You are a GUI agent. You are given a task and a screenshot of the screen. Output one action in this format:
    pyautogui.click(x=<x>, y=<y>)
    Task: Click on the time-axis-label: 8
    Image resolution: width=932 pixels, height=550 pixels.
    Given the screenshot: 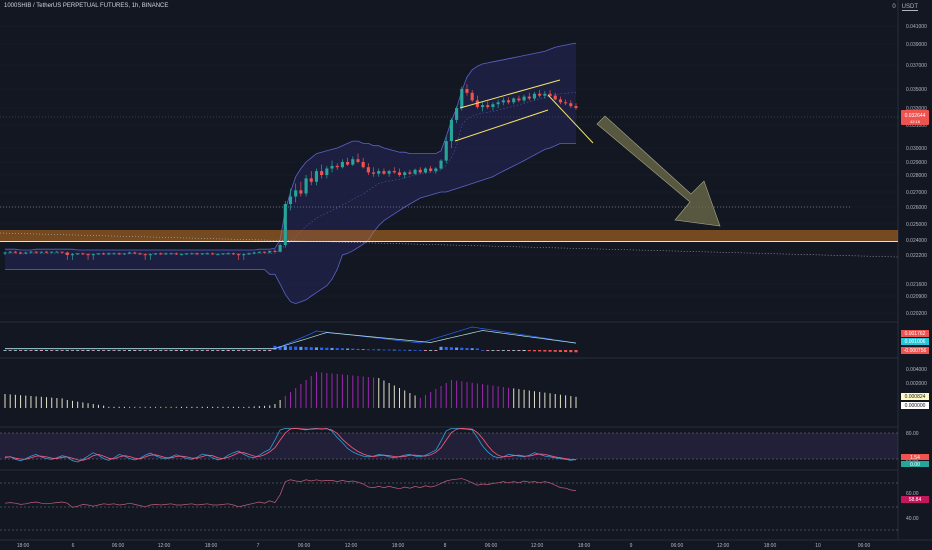 What is the action you would take?
    pyautogui.click(x=445, y=546)
    